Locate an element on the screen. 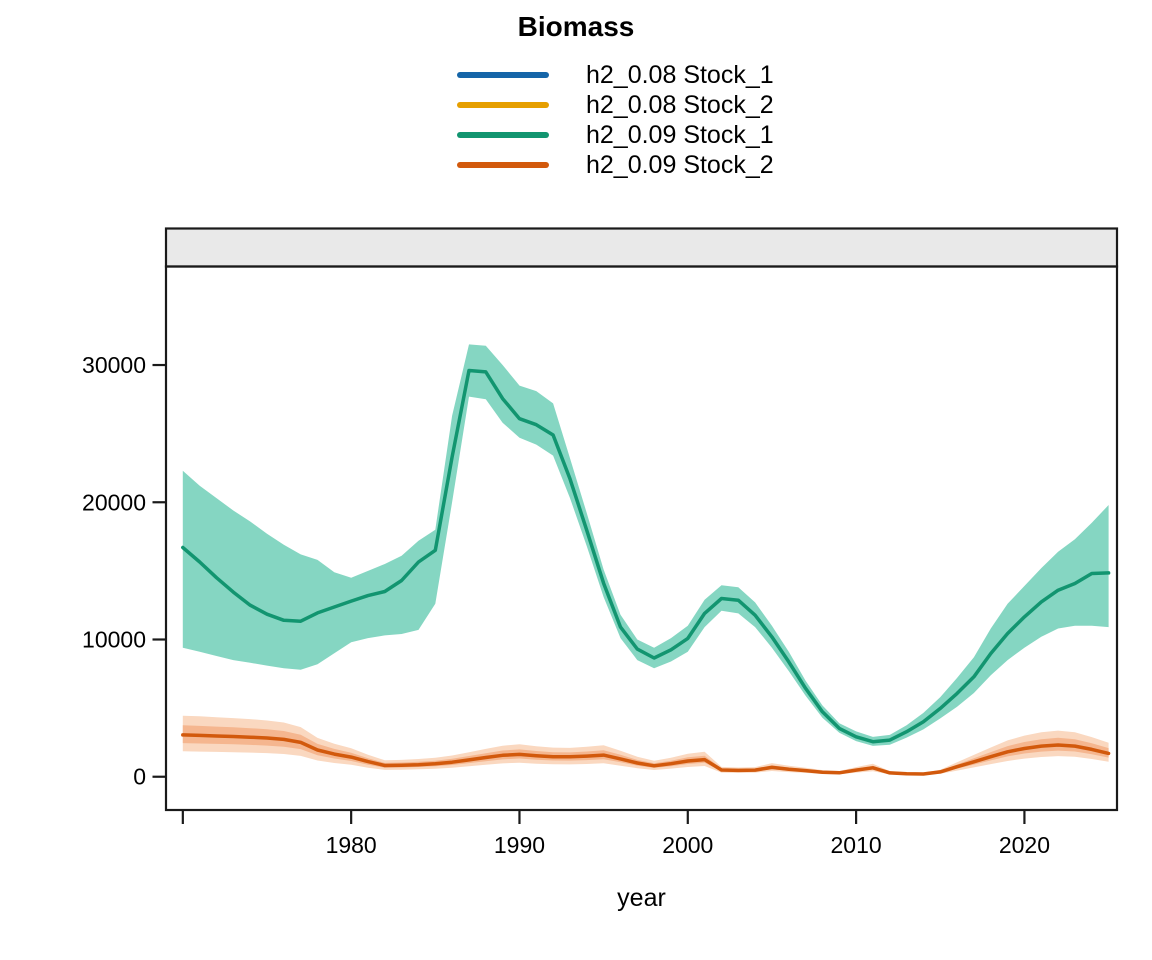 The height and width of the screenshot is (960, 1152). legend-item-h2-008-stock-2: h2_0.08 Stock_2 is located at coordinates (615, 105).